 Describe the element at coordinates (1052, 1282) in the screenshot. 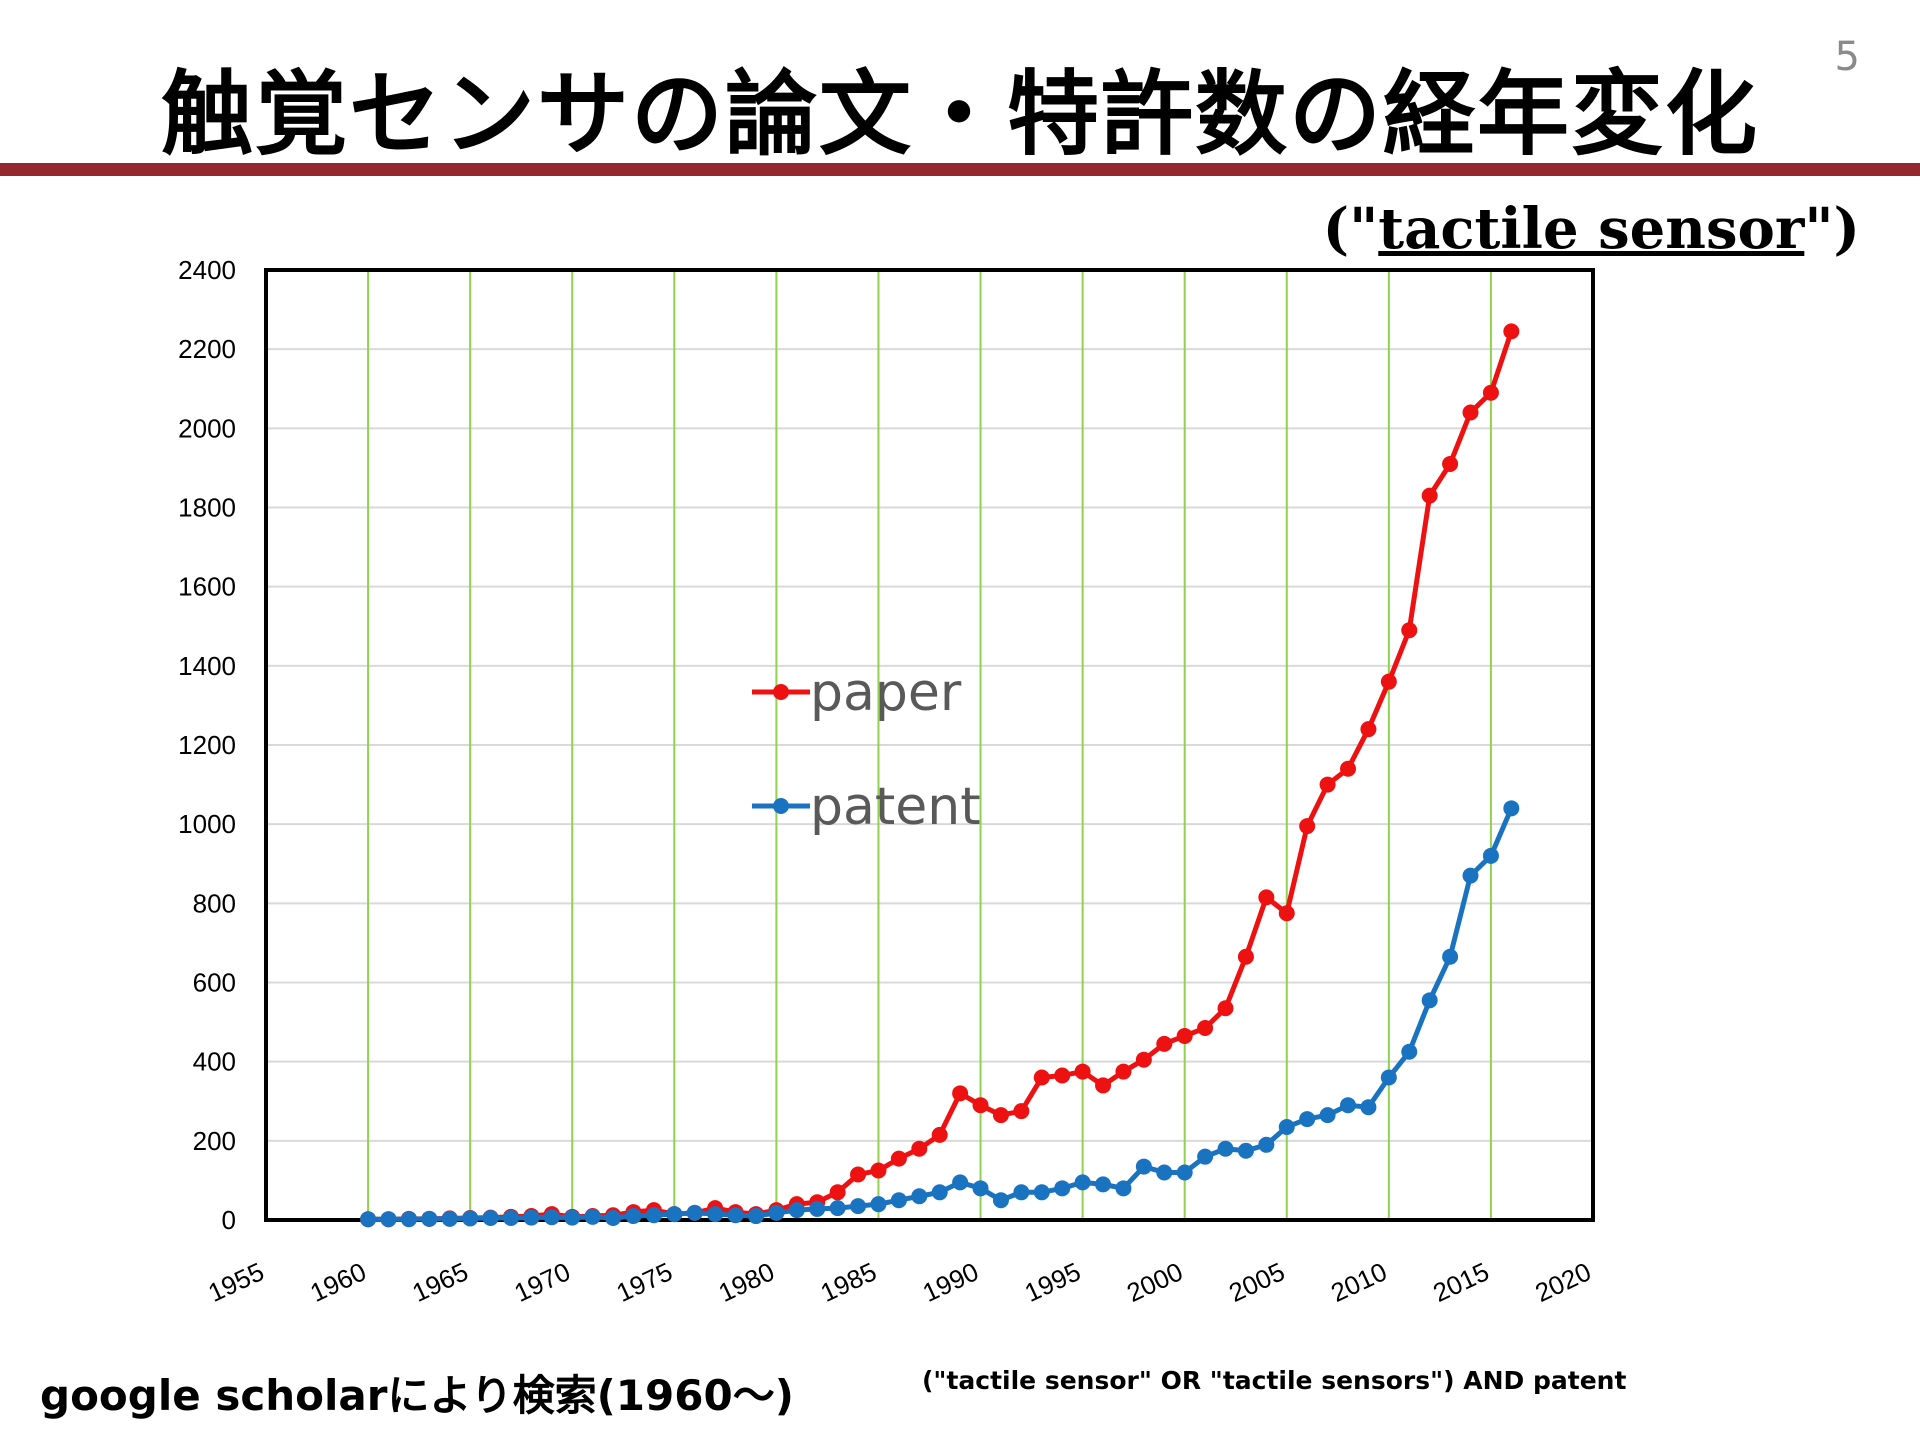

I see `x-tick-label: 1995` at that location.